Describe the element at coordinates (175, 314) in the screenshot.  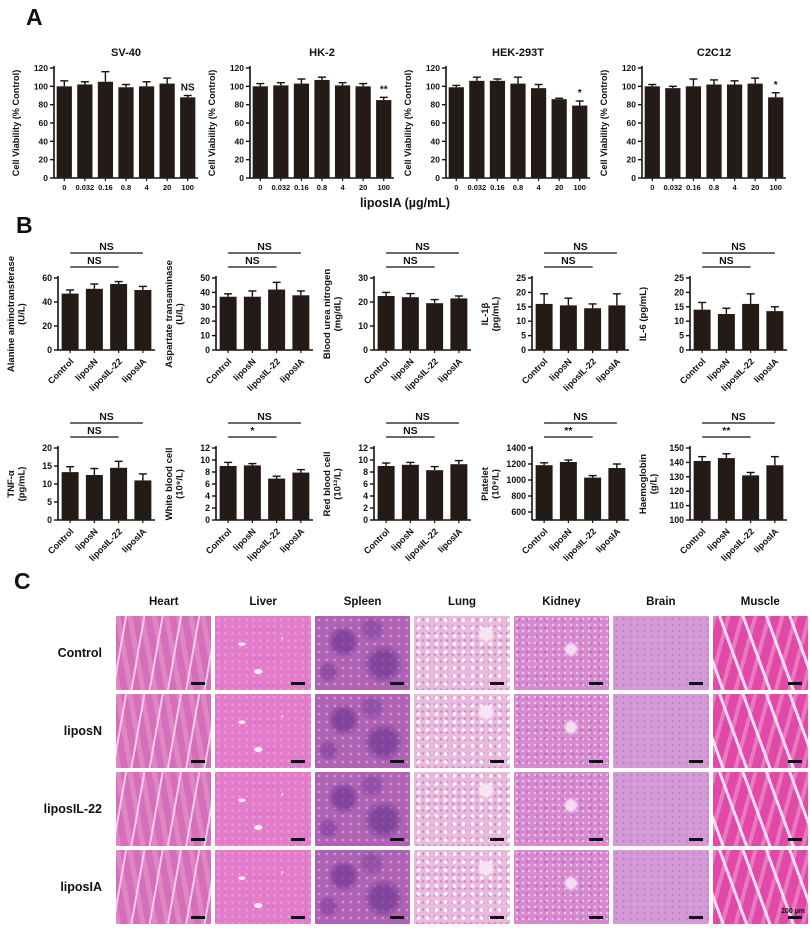
I see `svg-text: Aspartate transaminase(U/L)` at that location.